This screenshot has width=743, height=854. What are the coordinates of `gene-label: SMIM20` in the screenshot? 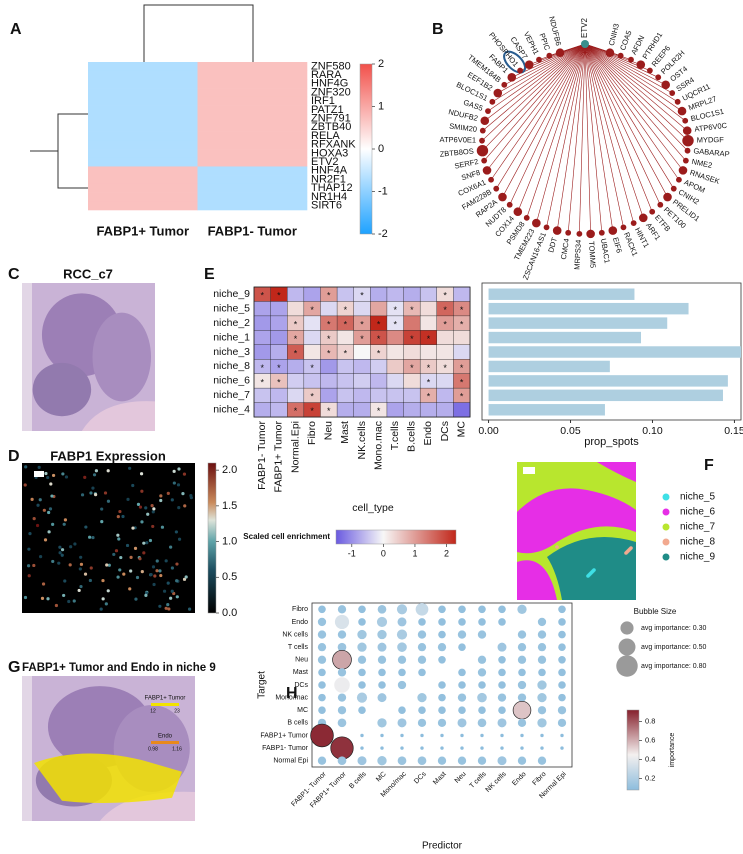 It's located at (463, 127).